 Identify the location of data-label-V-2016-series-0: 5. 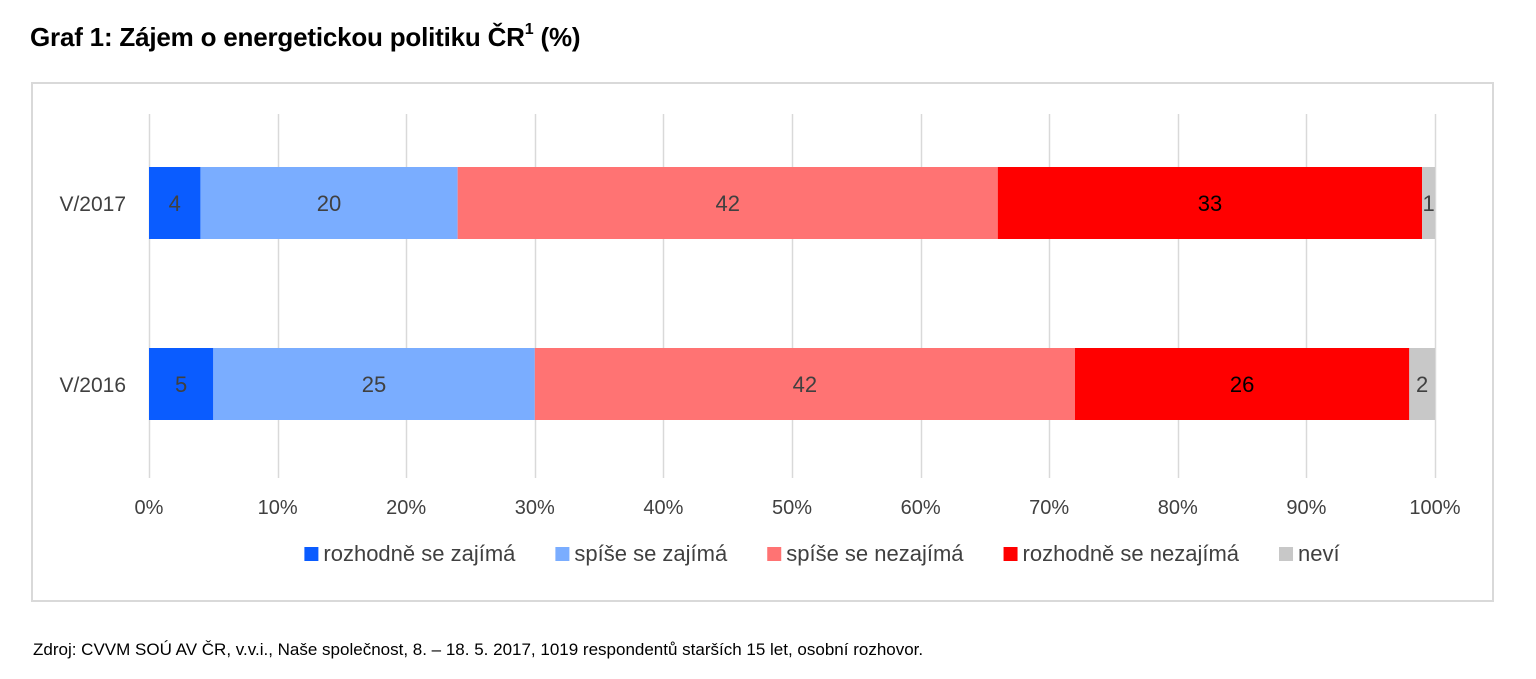
(181, 384).